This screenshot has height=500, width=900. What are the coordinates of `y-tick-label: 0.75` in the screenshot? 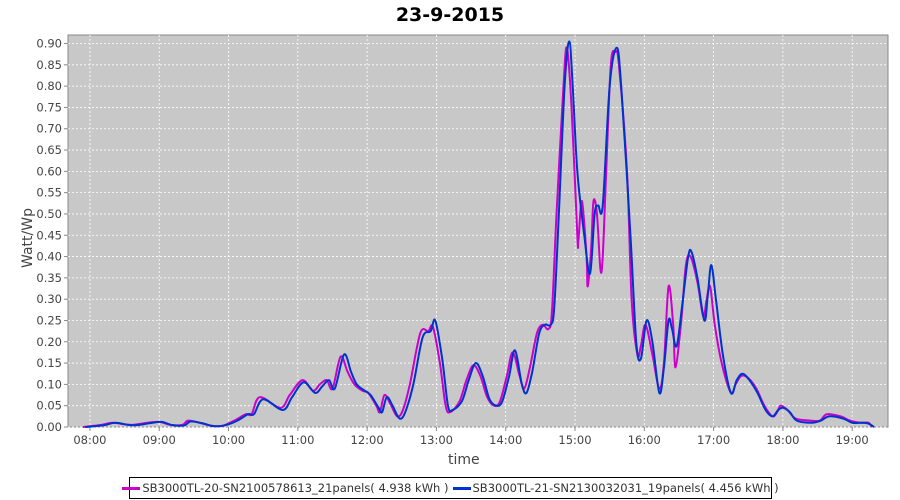 It's located at (49, 107).